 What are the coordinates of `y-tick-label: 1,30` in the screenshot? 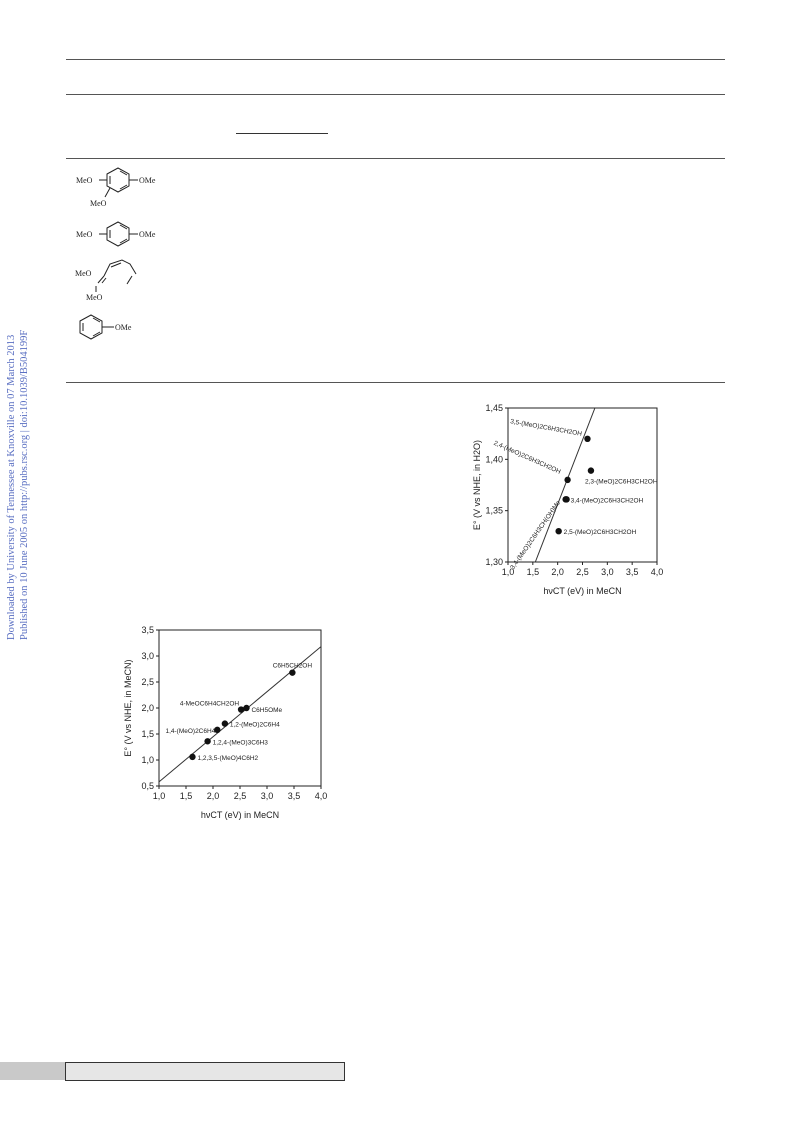 It's located at (494, 562).